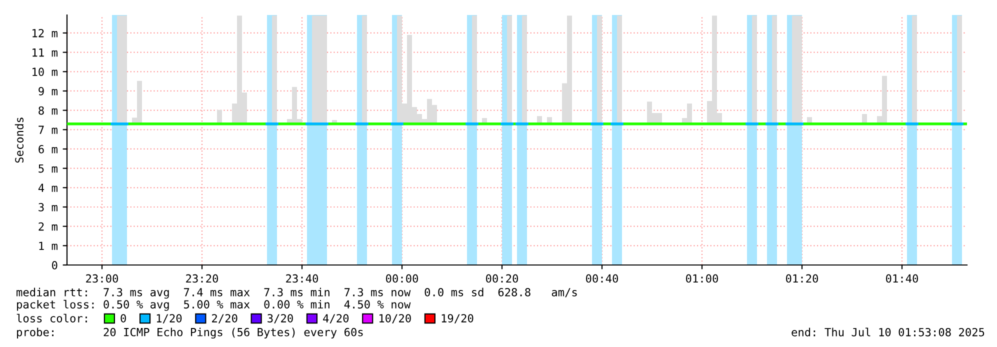  I want to click on y-tick-label: 6 m, so click(48, 149).